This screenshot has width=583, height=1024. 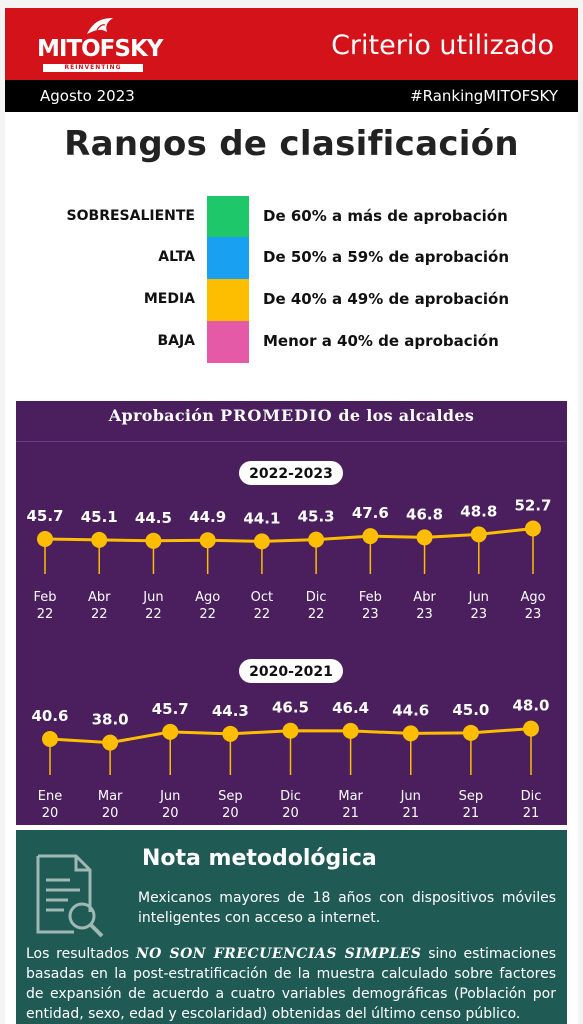 I want to click on chart-1-tick-month-7: Sep, so click(x=471, y=796).